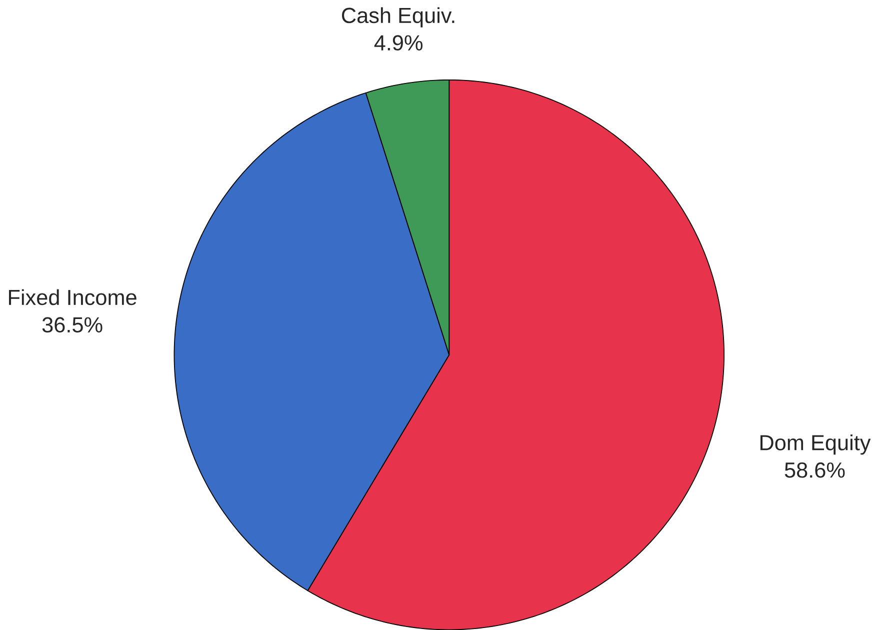 The height and width of the screenshot is (630, 878). Describe the element at coordinates (814, 470) in the screenshot. I see `data-label: 58.6%` at that location.